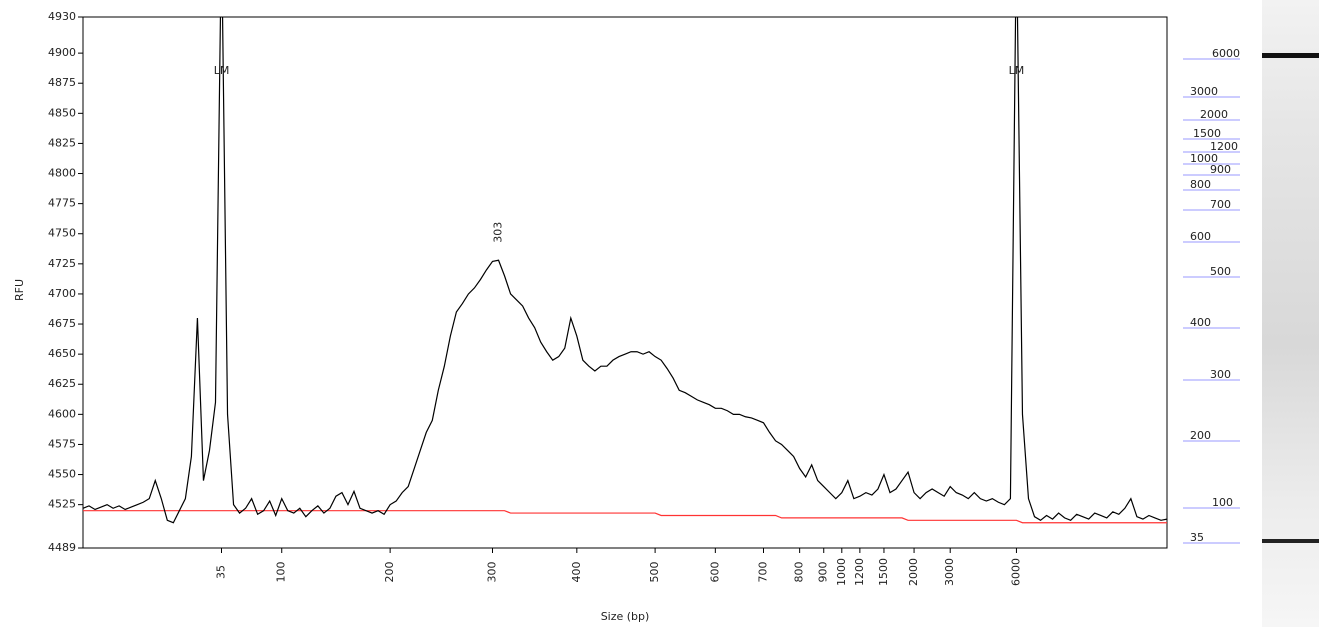 This screenshot has height=627, width=1319. I want to click on ladder-label: 1000, so click(1204, 158).